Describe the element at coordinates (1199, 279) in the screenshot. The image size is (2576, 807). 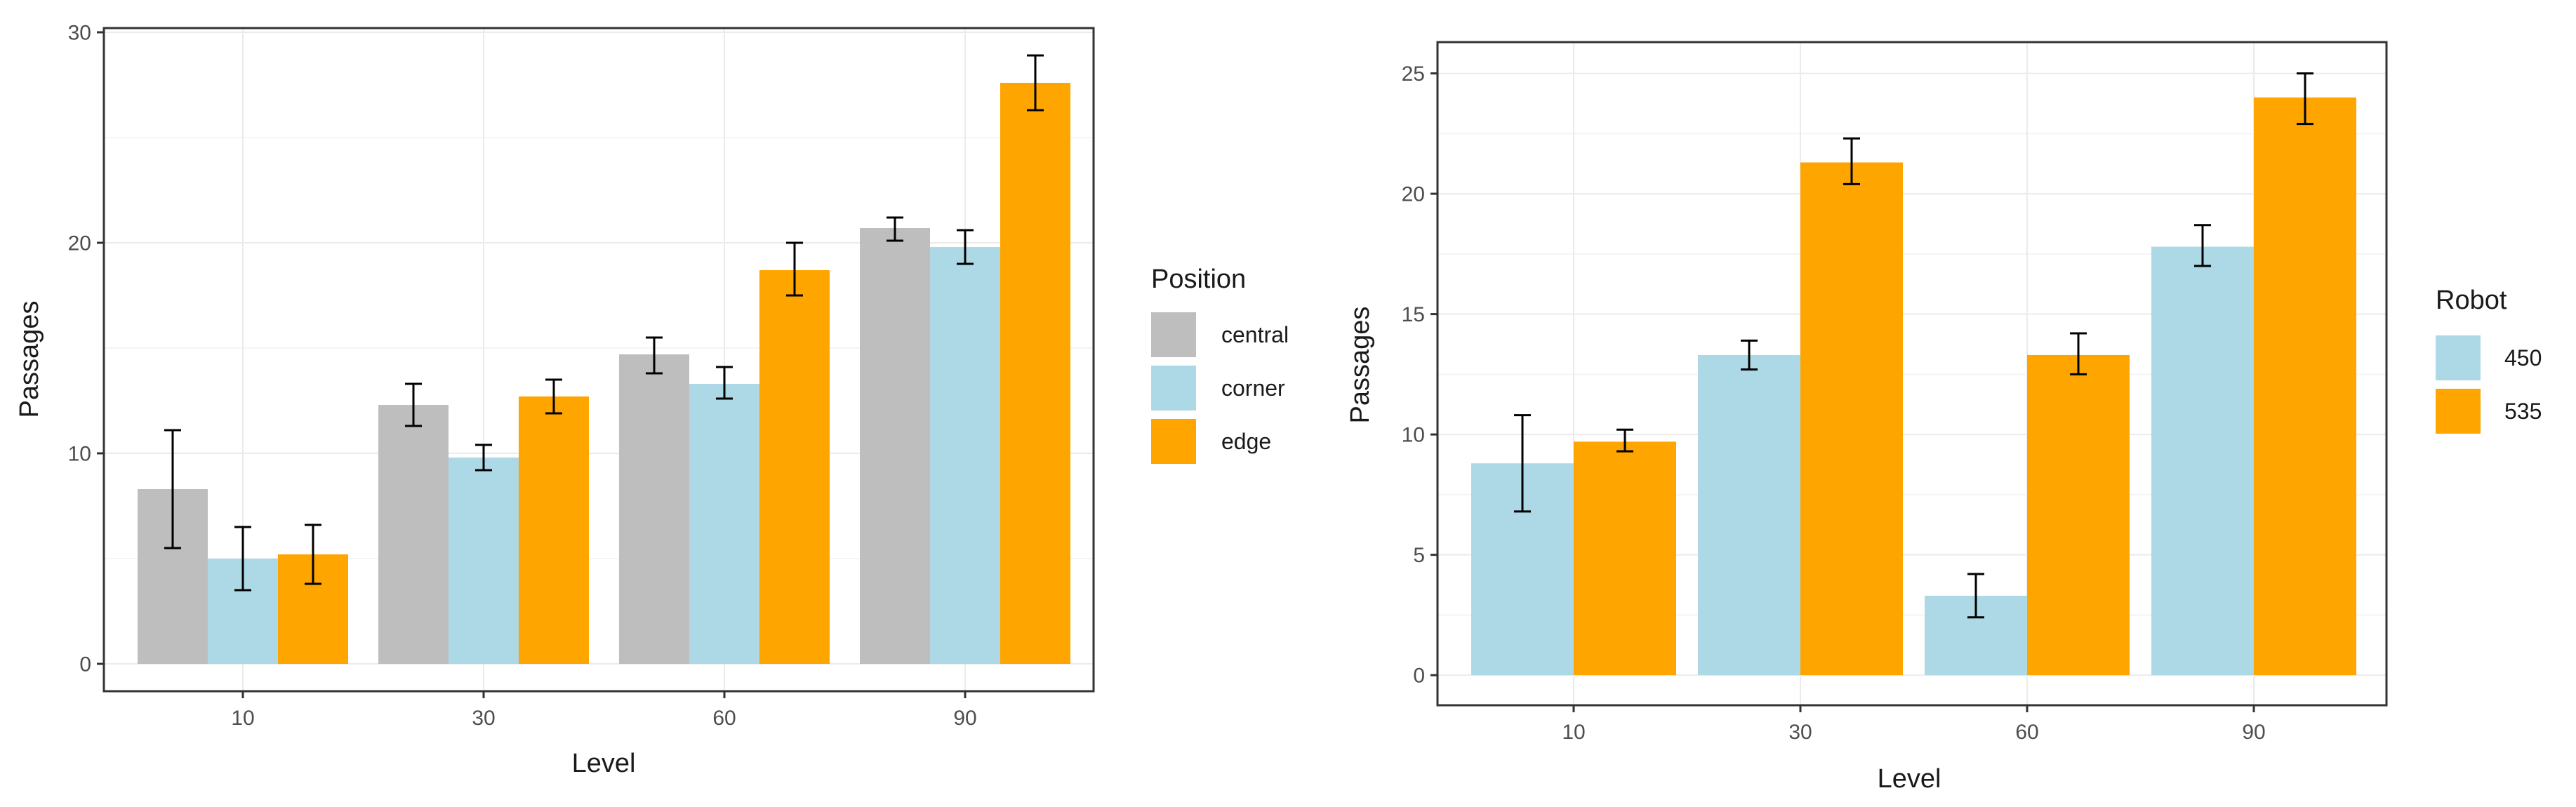
I see `legend-title: Position` at that location.